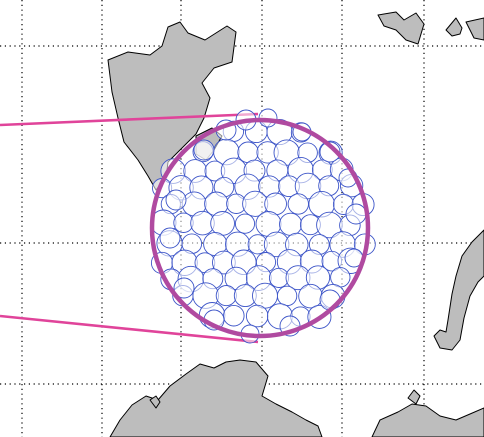 The image size is (484, 437). Describe the element at coordinates (129, 329) in the screenshot. I see `leader-line-bottom` at that location.